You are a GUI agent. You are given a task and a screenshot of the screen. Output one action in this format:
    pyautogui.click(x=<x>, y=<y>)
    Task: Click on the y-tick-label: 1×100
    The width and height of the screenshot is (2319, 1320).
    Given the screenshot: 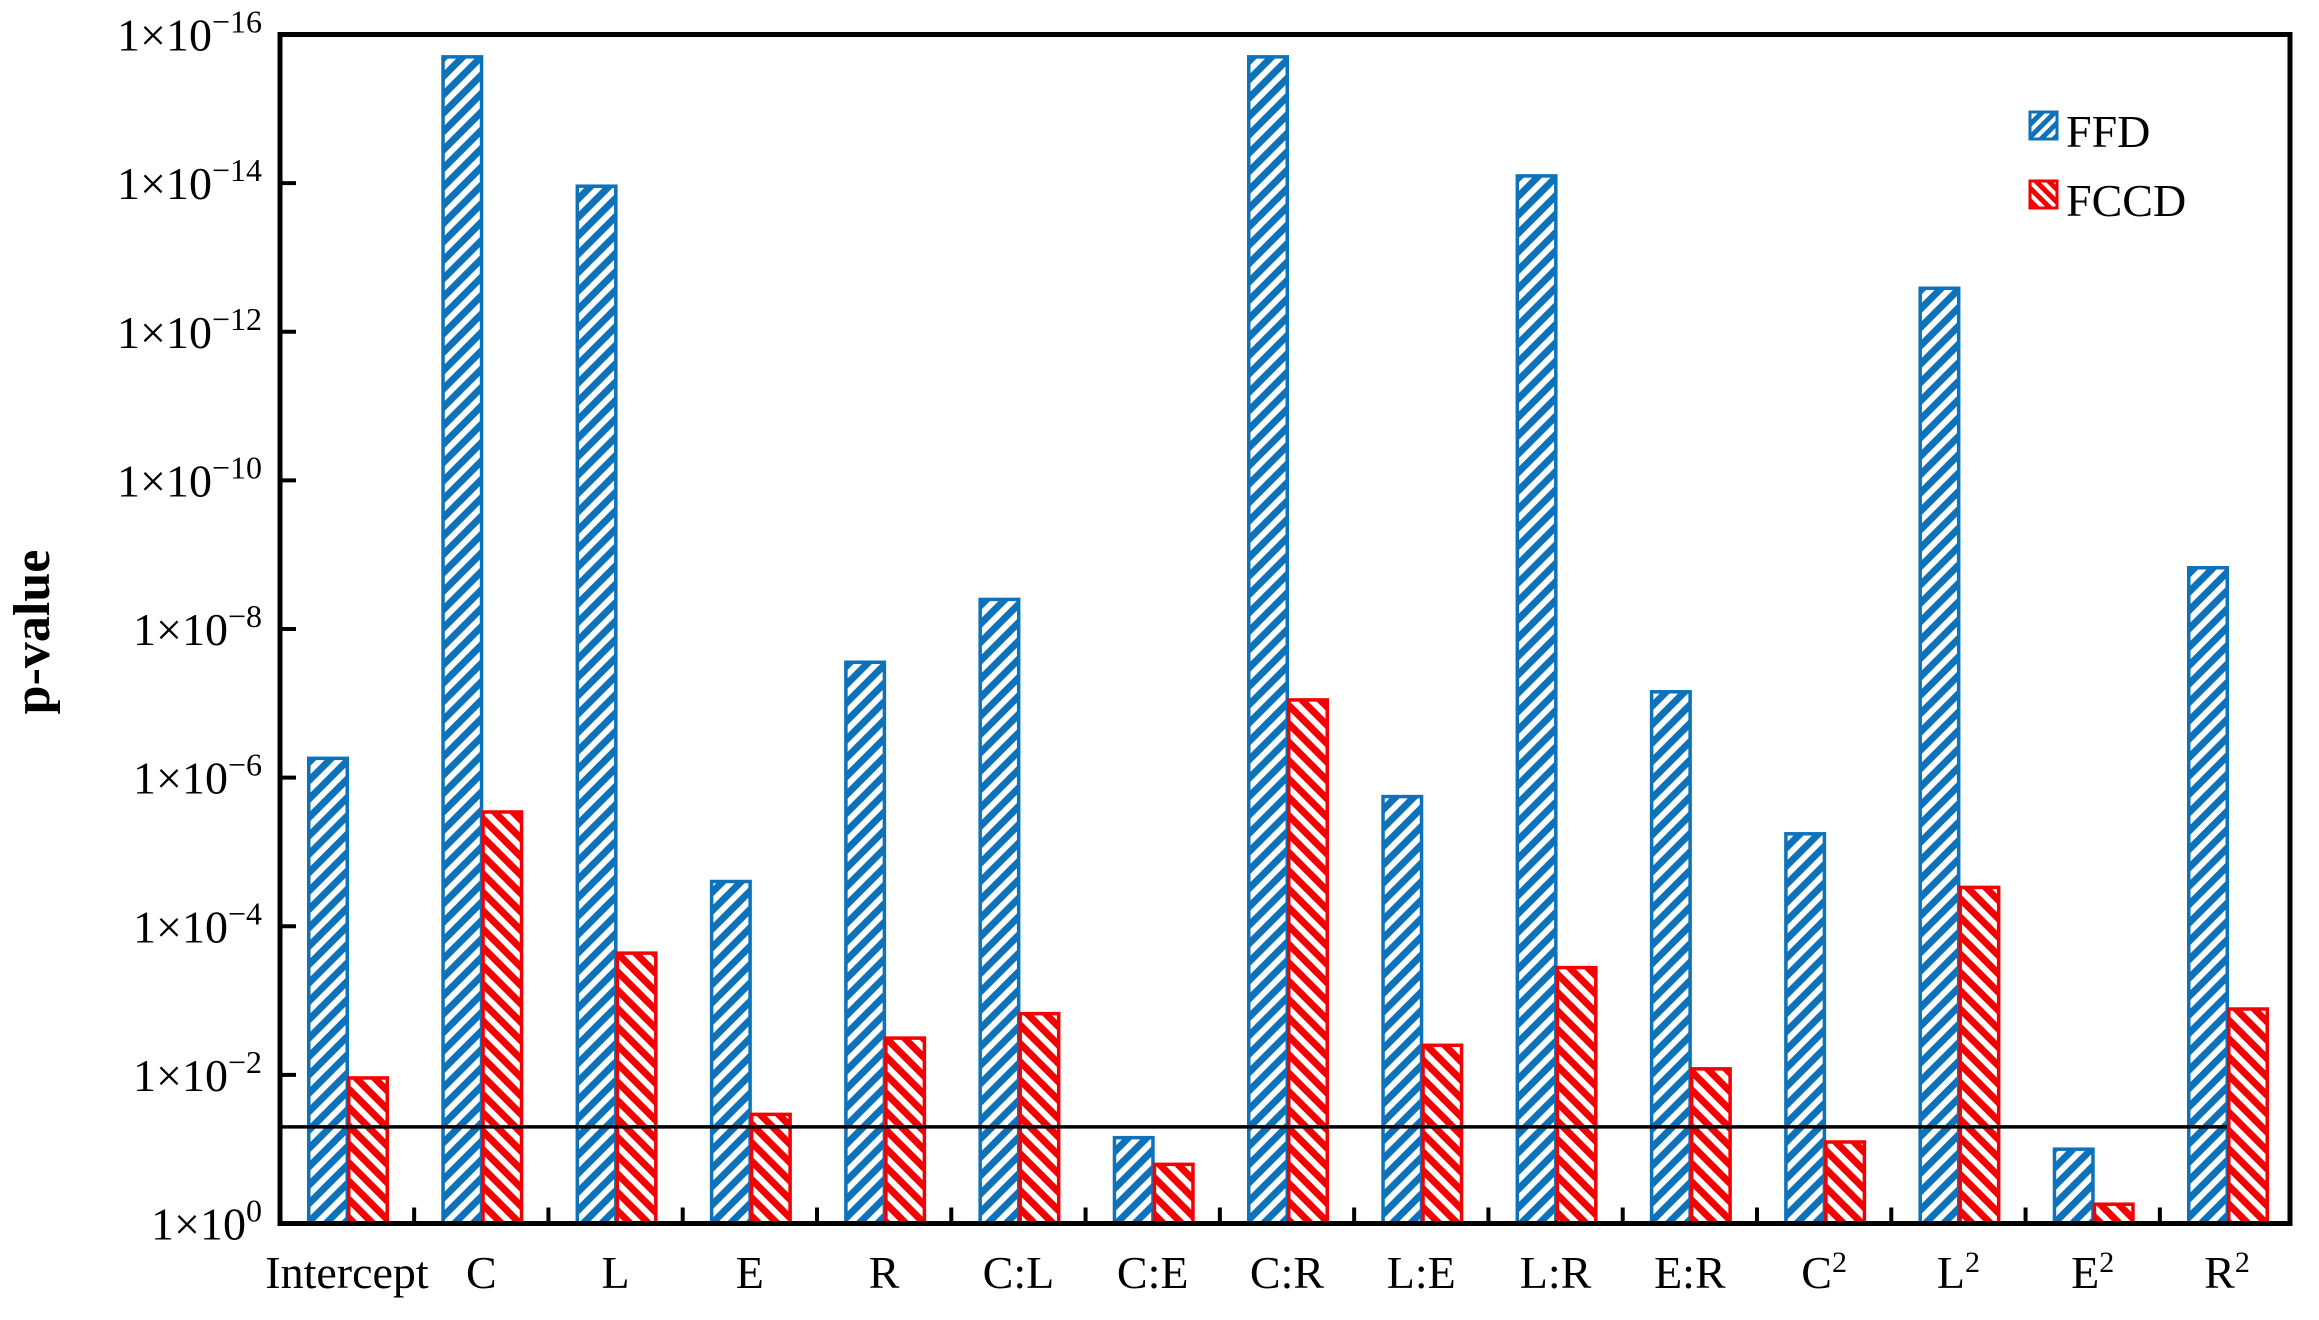 What is the action you would take?
    pyautogui.click(x=206, y=1221)
    